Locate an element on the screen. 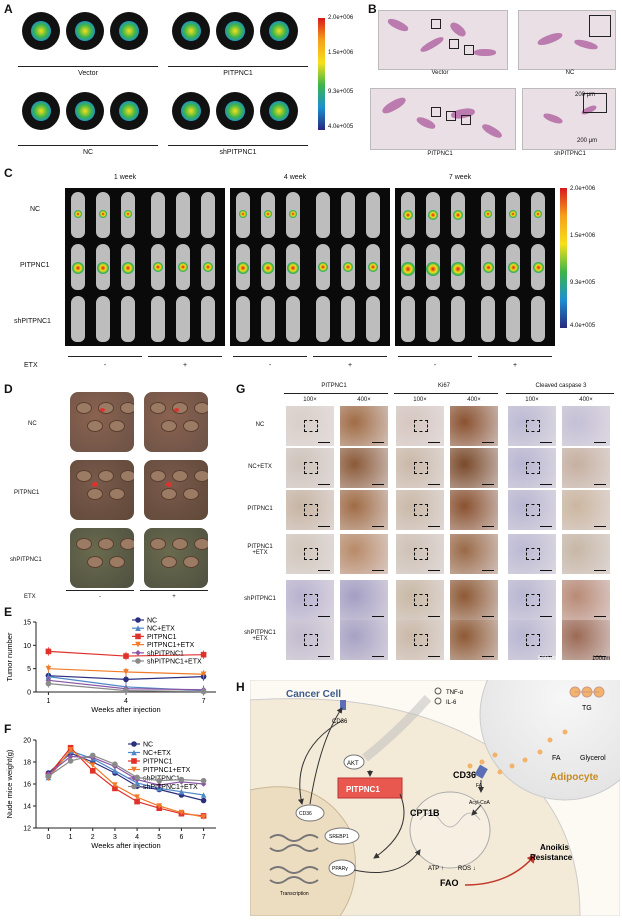 This screenshot has width=622, height=921. fa-inner-label: FA is located at coordinates (479, 786).